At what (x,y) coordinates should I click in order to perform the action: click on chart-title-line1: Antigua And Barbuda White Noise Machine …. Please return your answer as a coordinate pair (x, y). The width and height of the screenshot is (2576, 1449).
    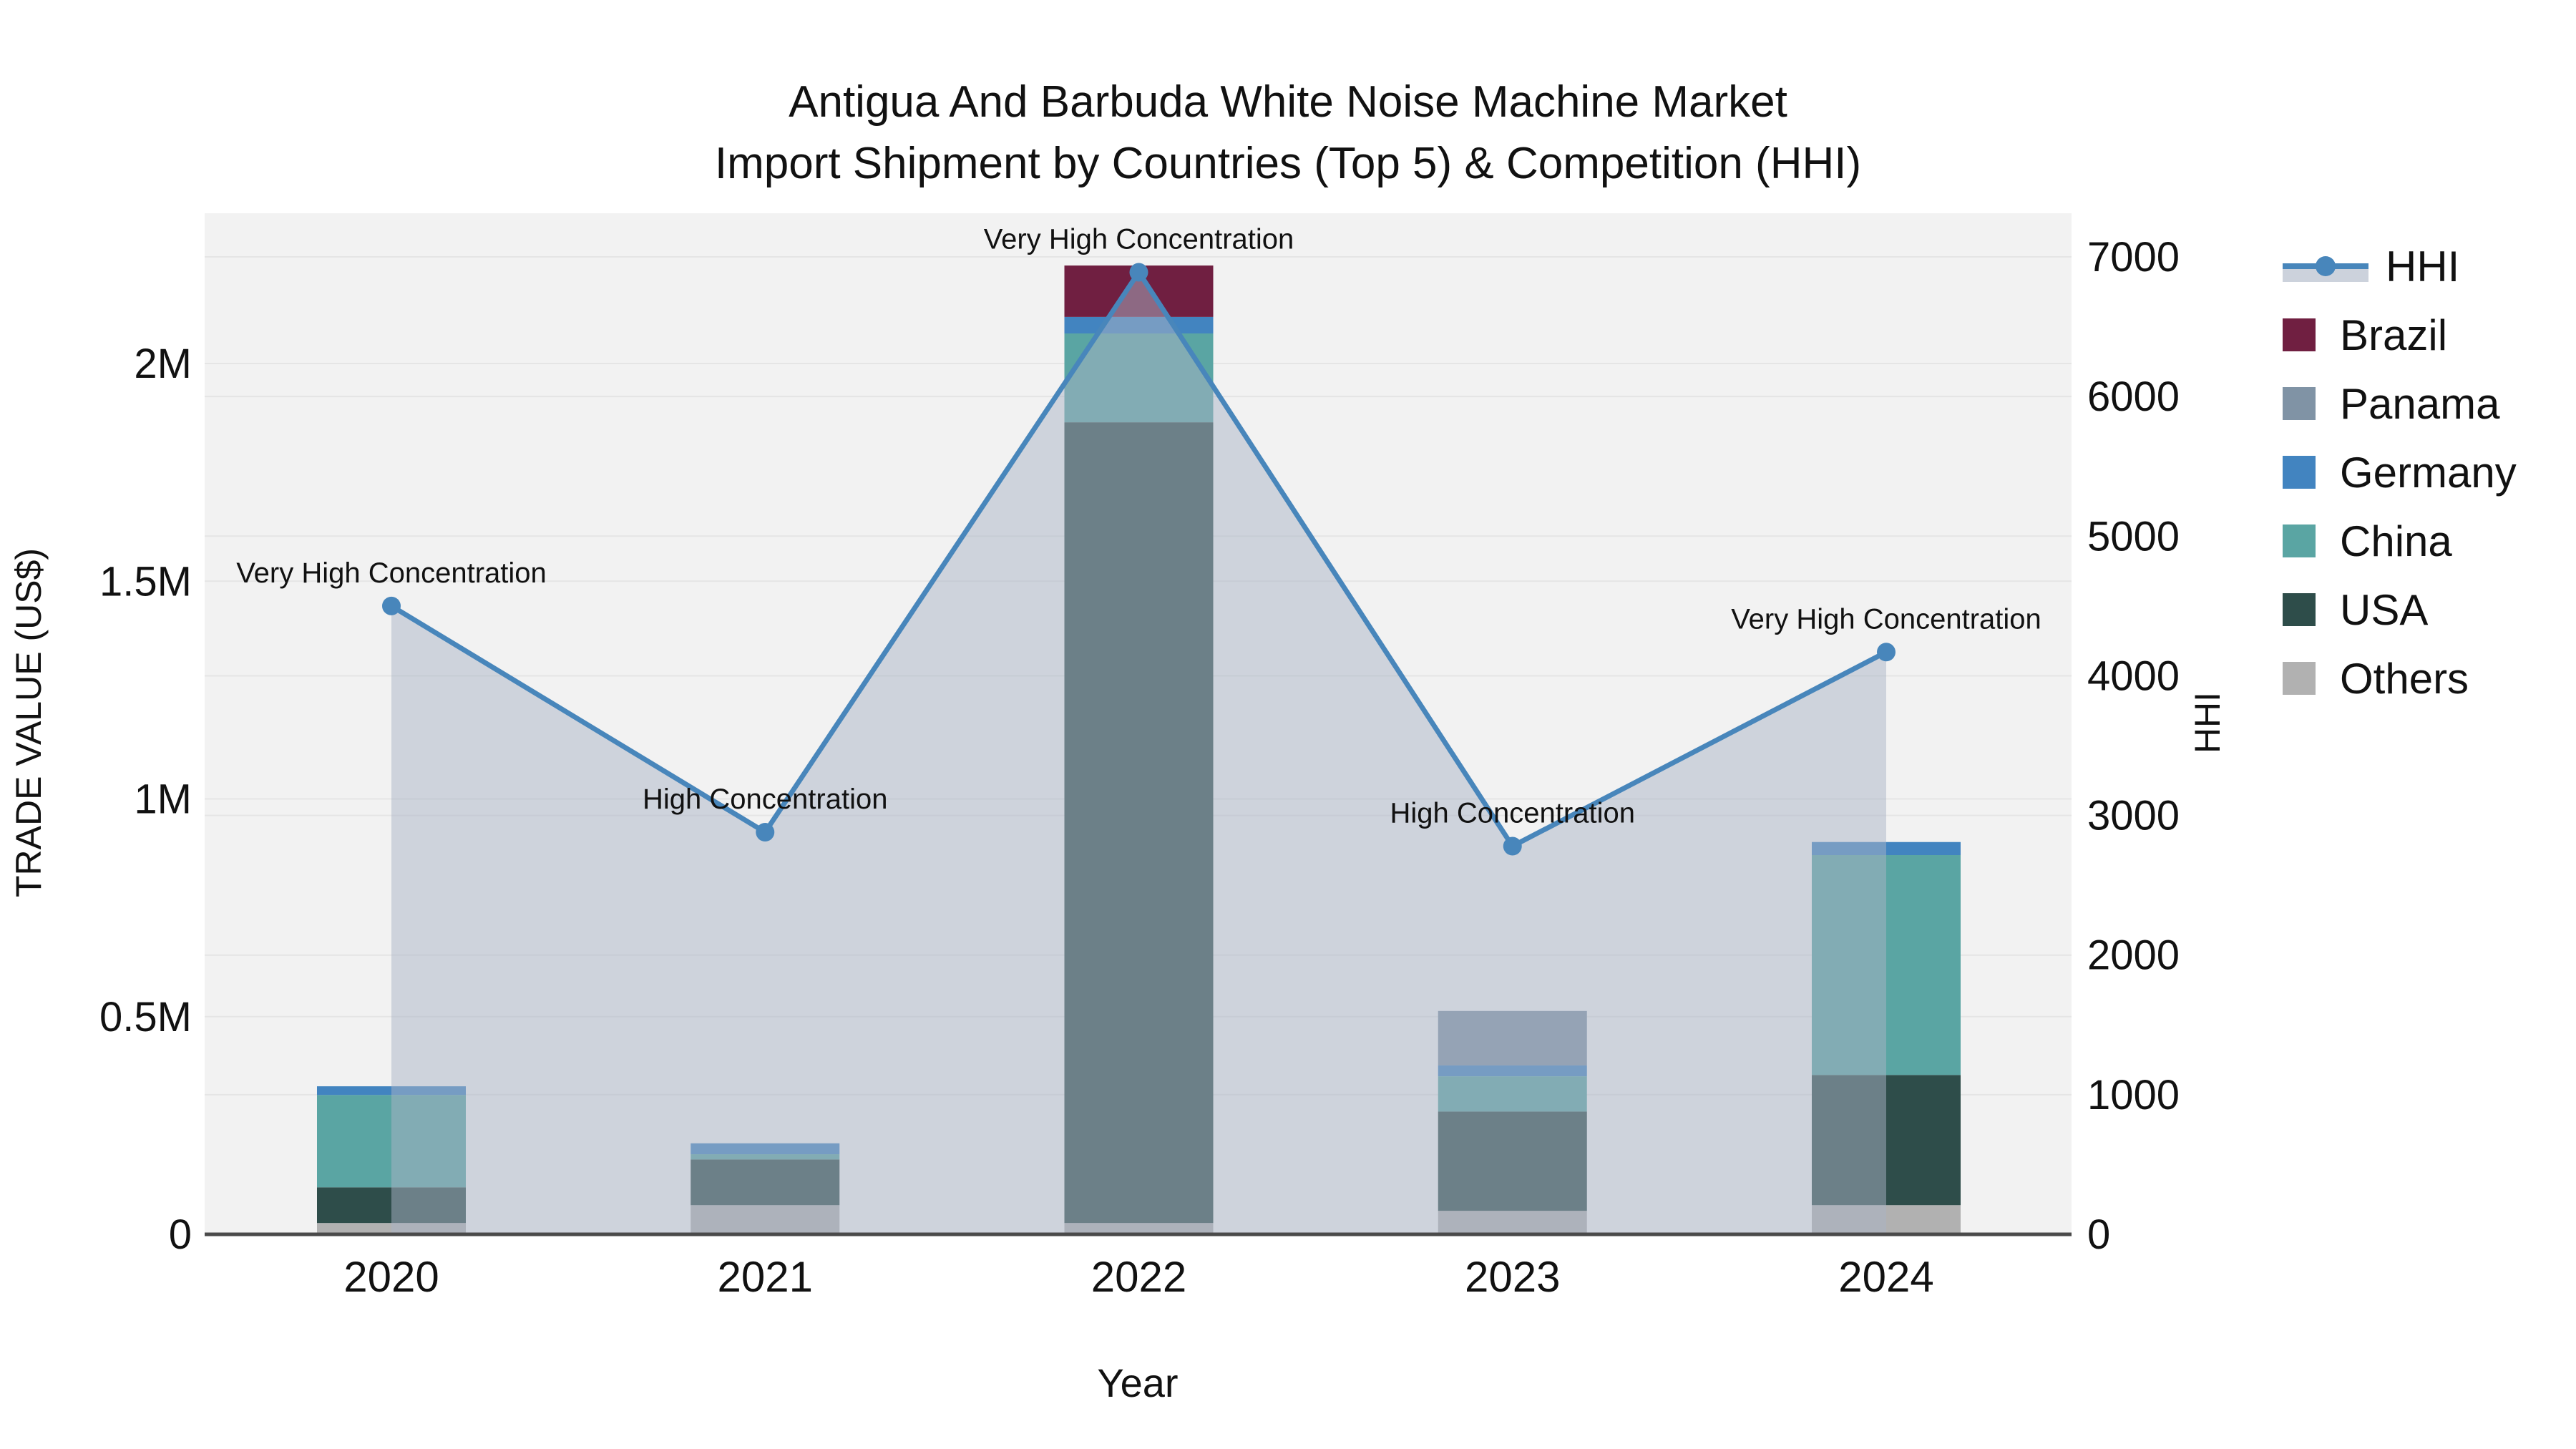
    Looking at the image, I should click on (1288, 102).